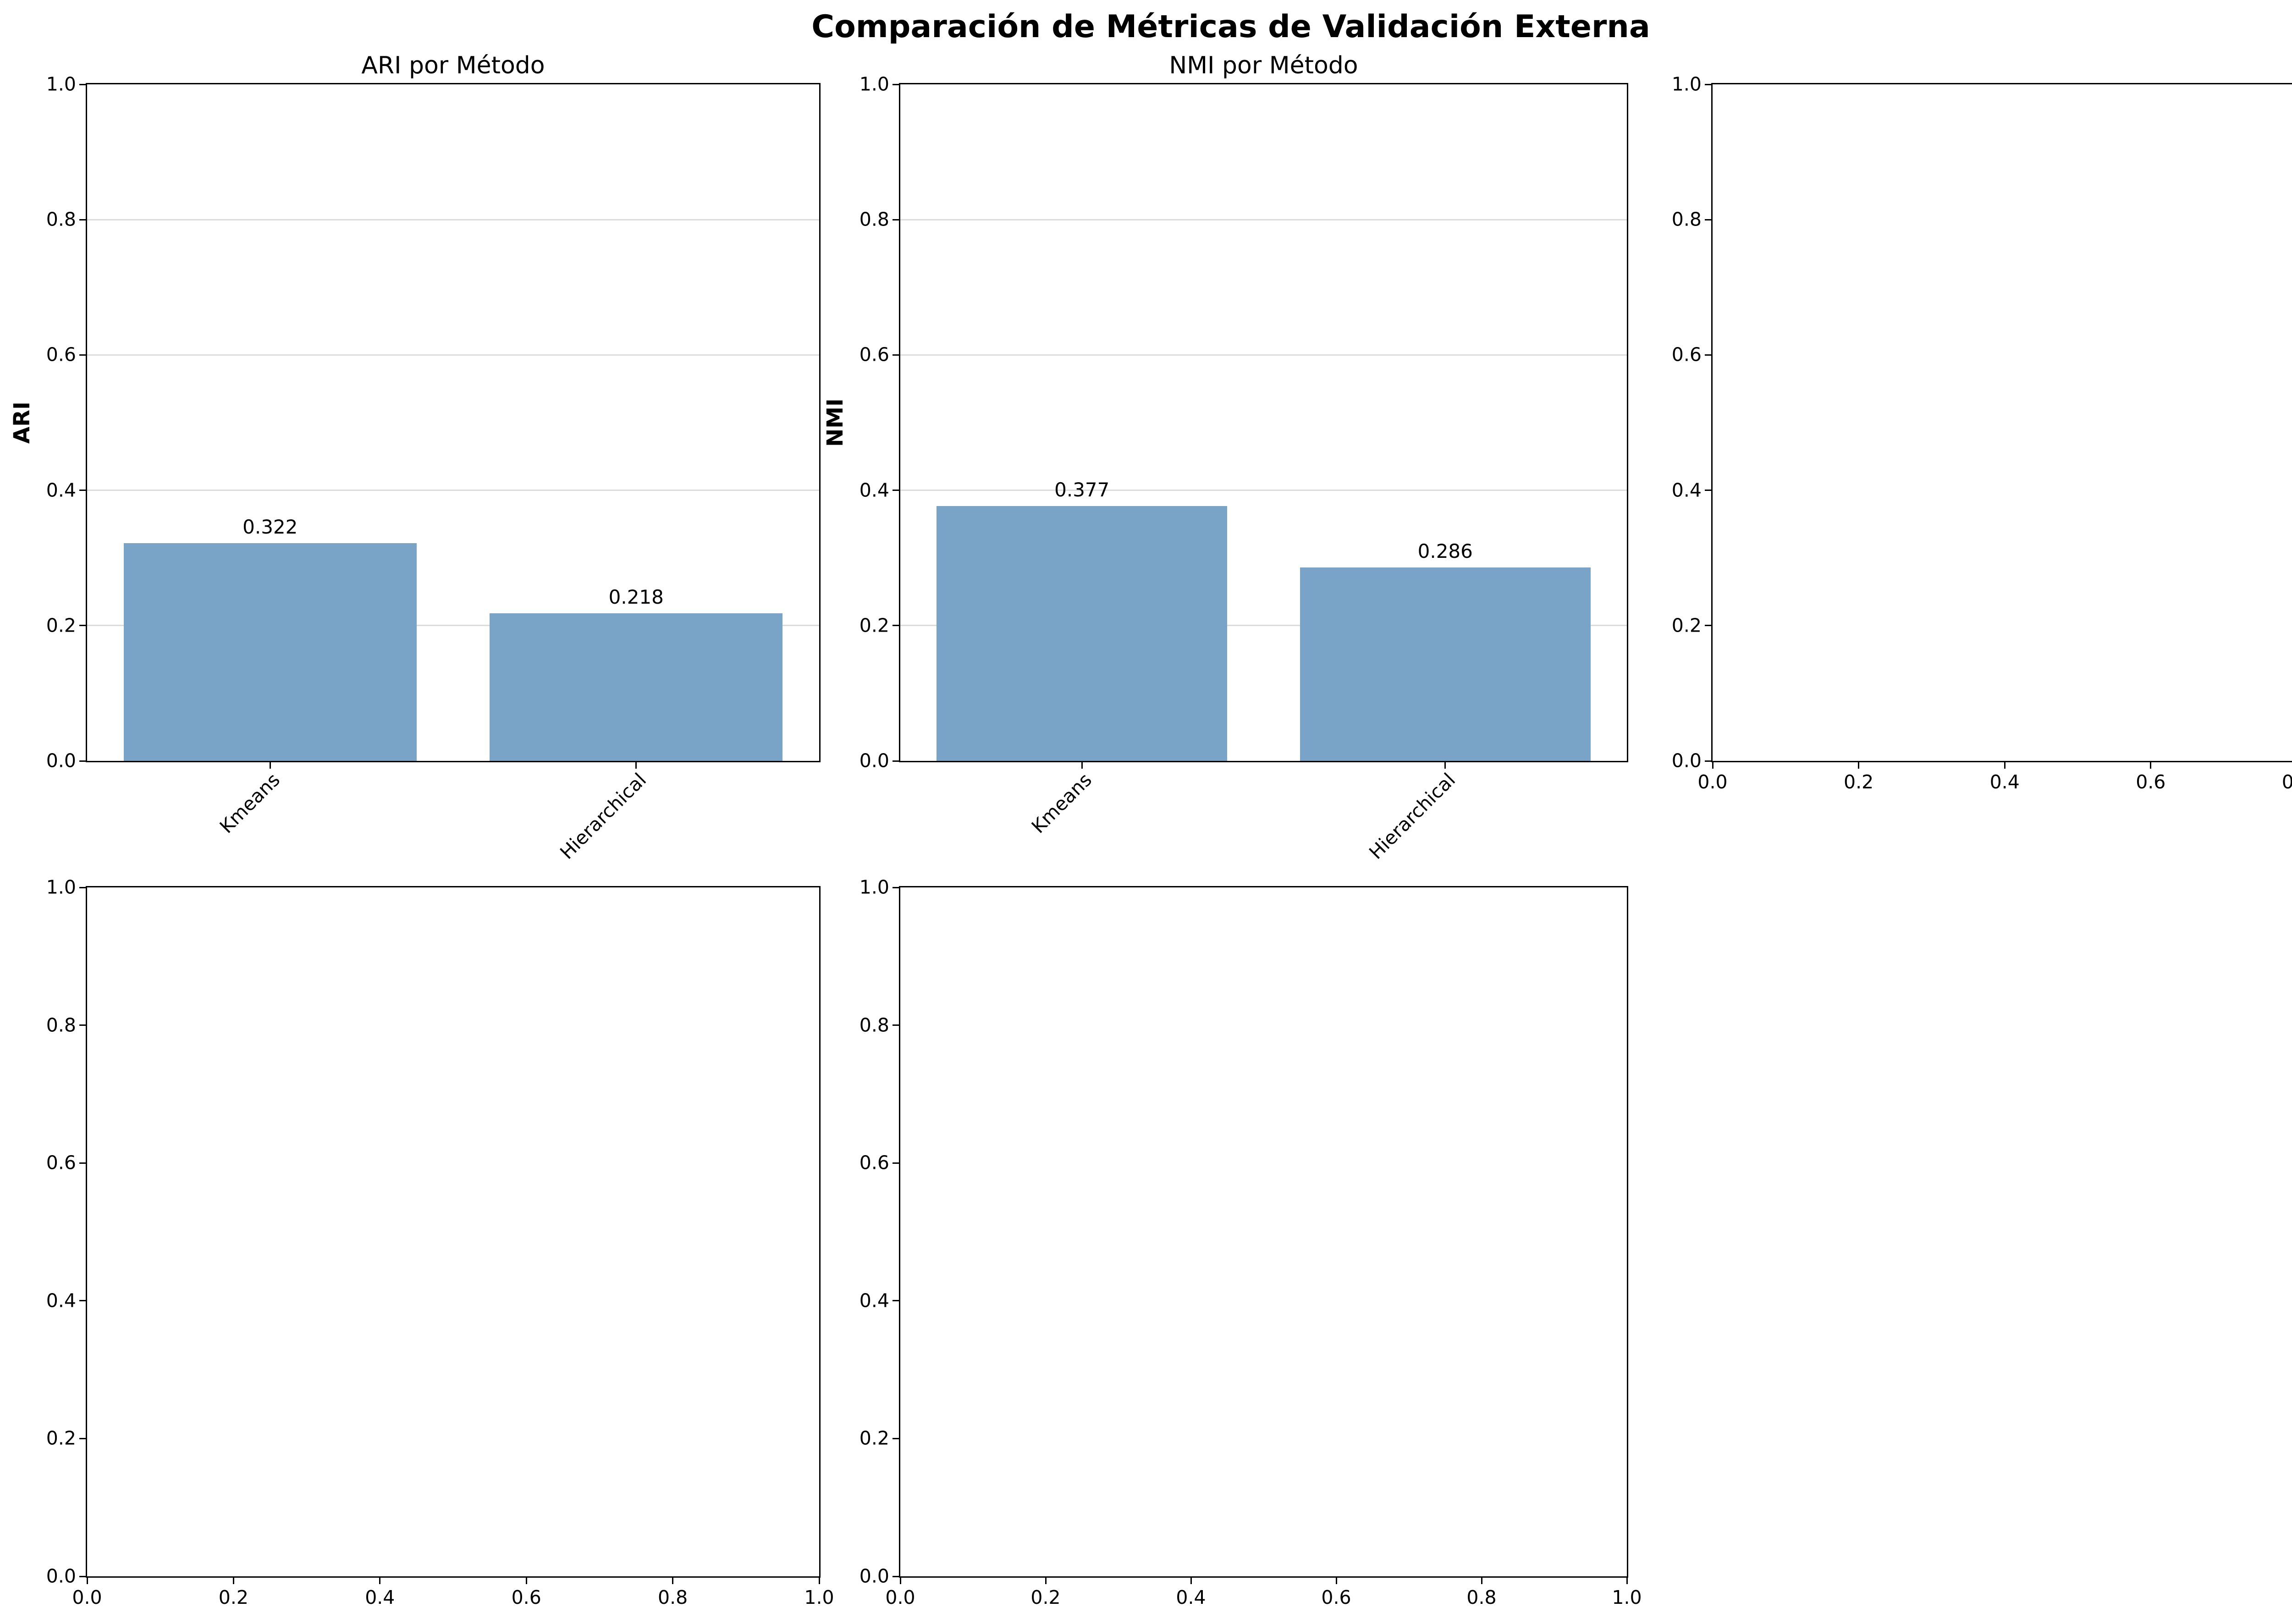 The image size is (2292, 1624). Describe the element at coordinates (22, 423) in the screenshot. I see `y-axis-label: ARI` at that location.